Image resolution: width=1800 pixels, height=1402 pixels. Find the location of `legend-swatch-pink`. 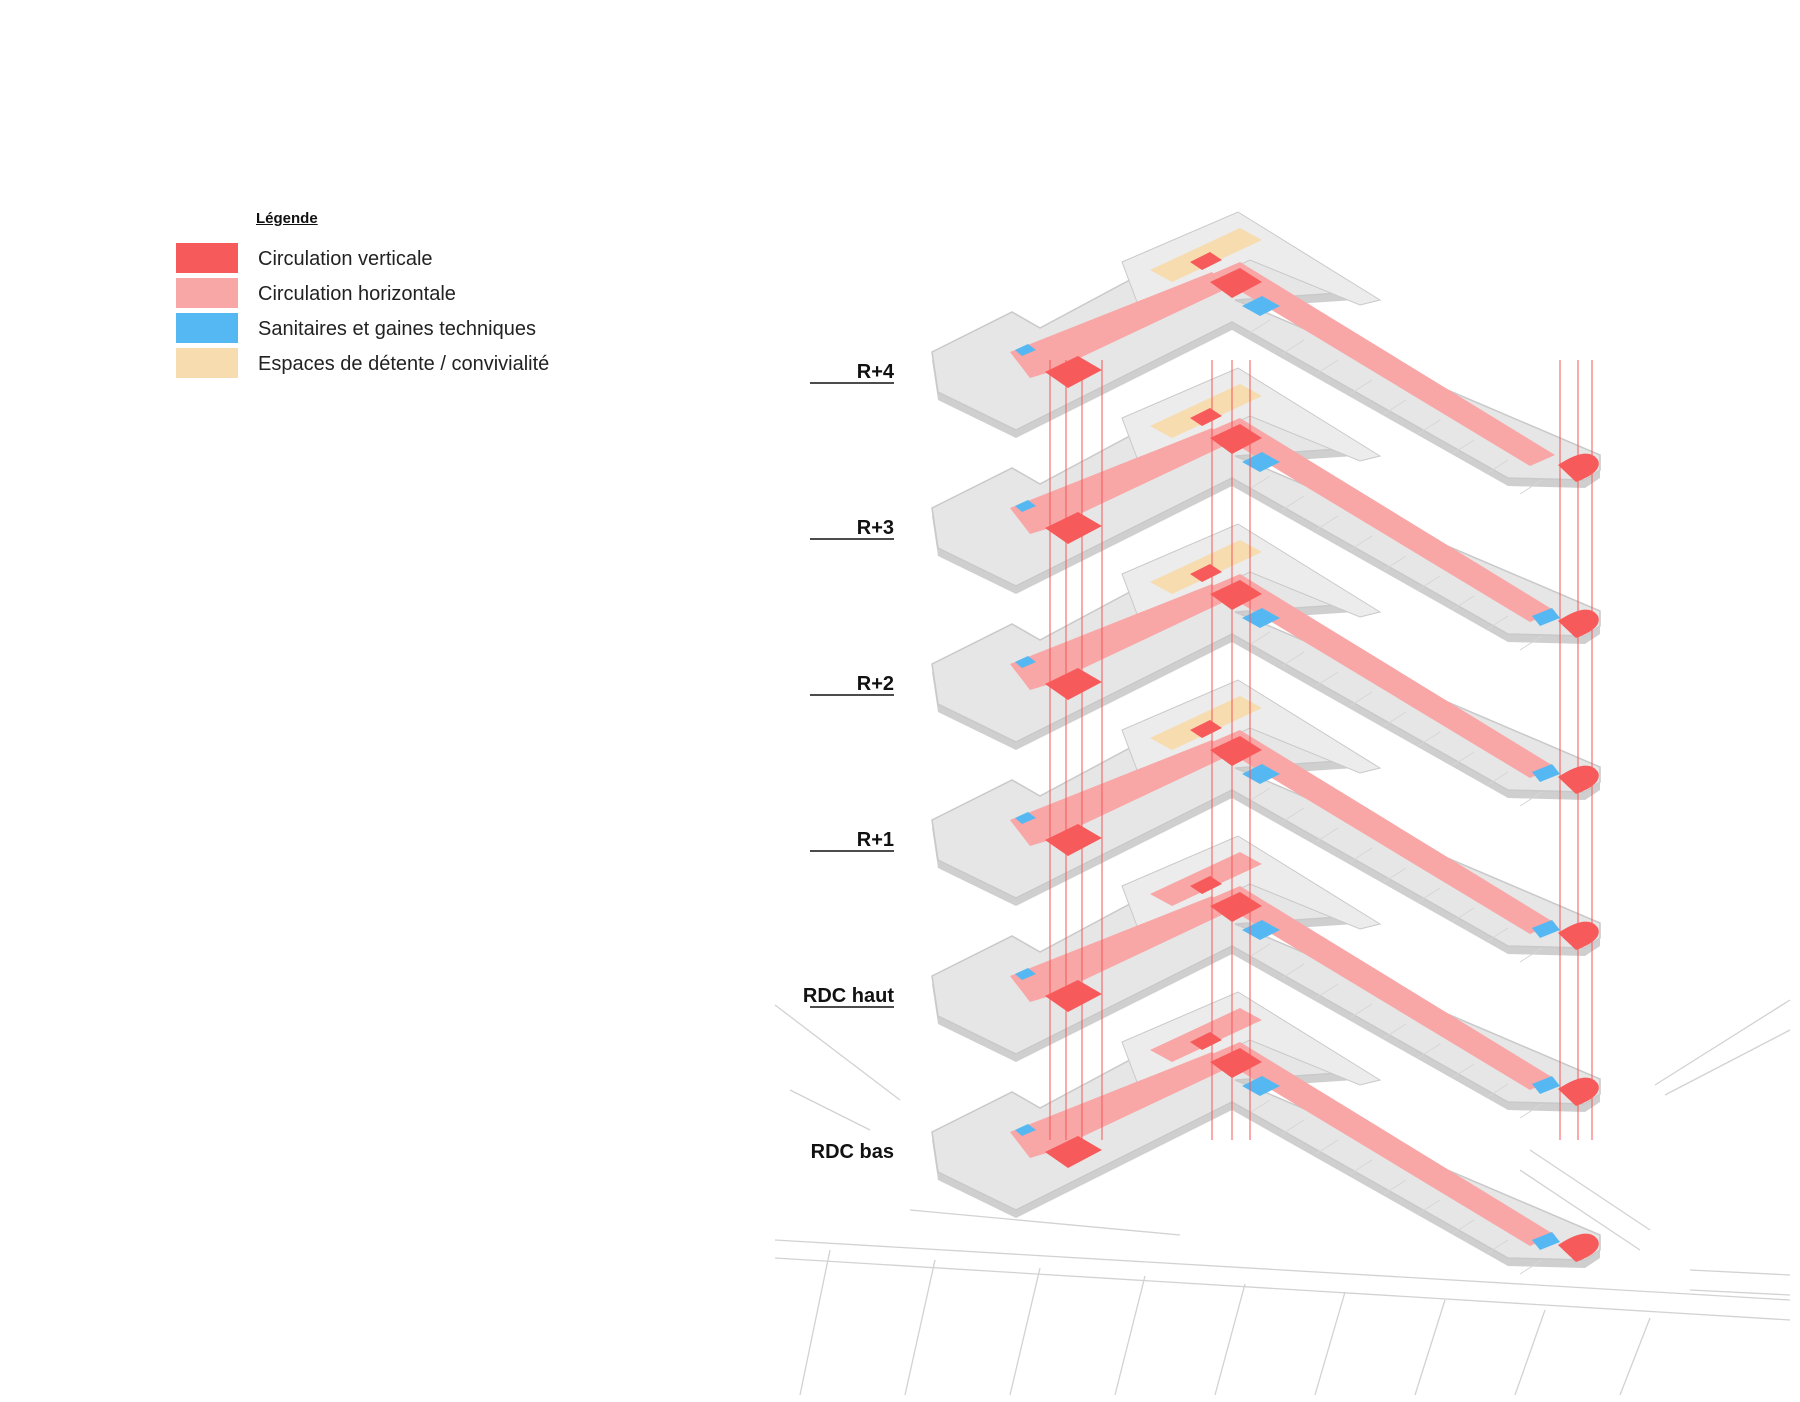

legend-swatch-pink is located at coordinates (207, 293).